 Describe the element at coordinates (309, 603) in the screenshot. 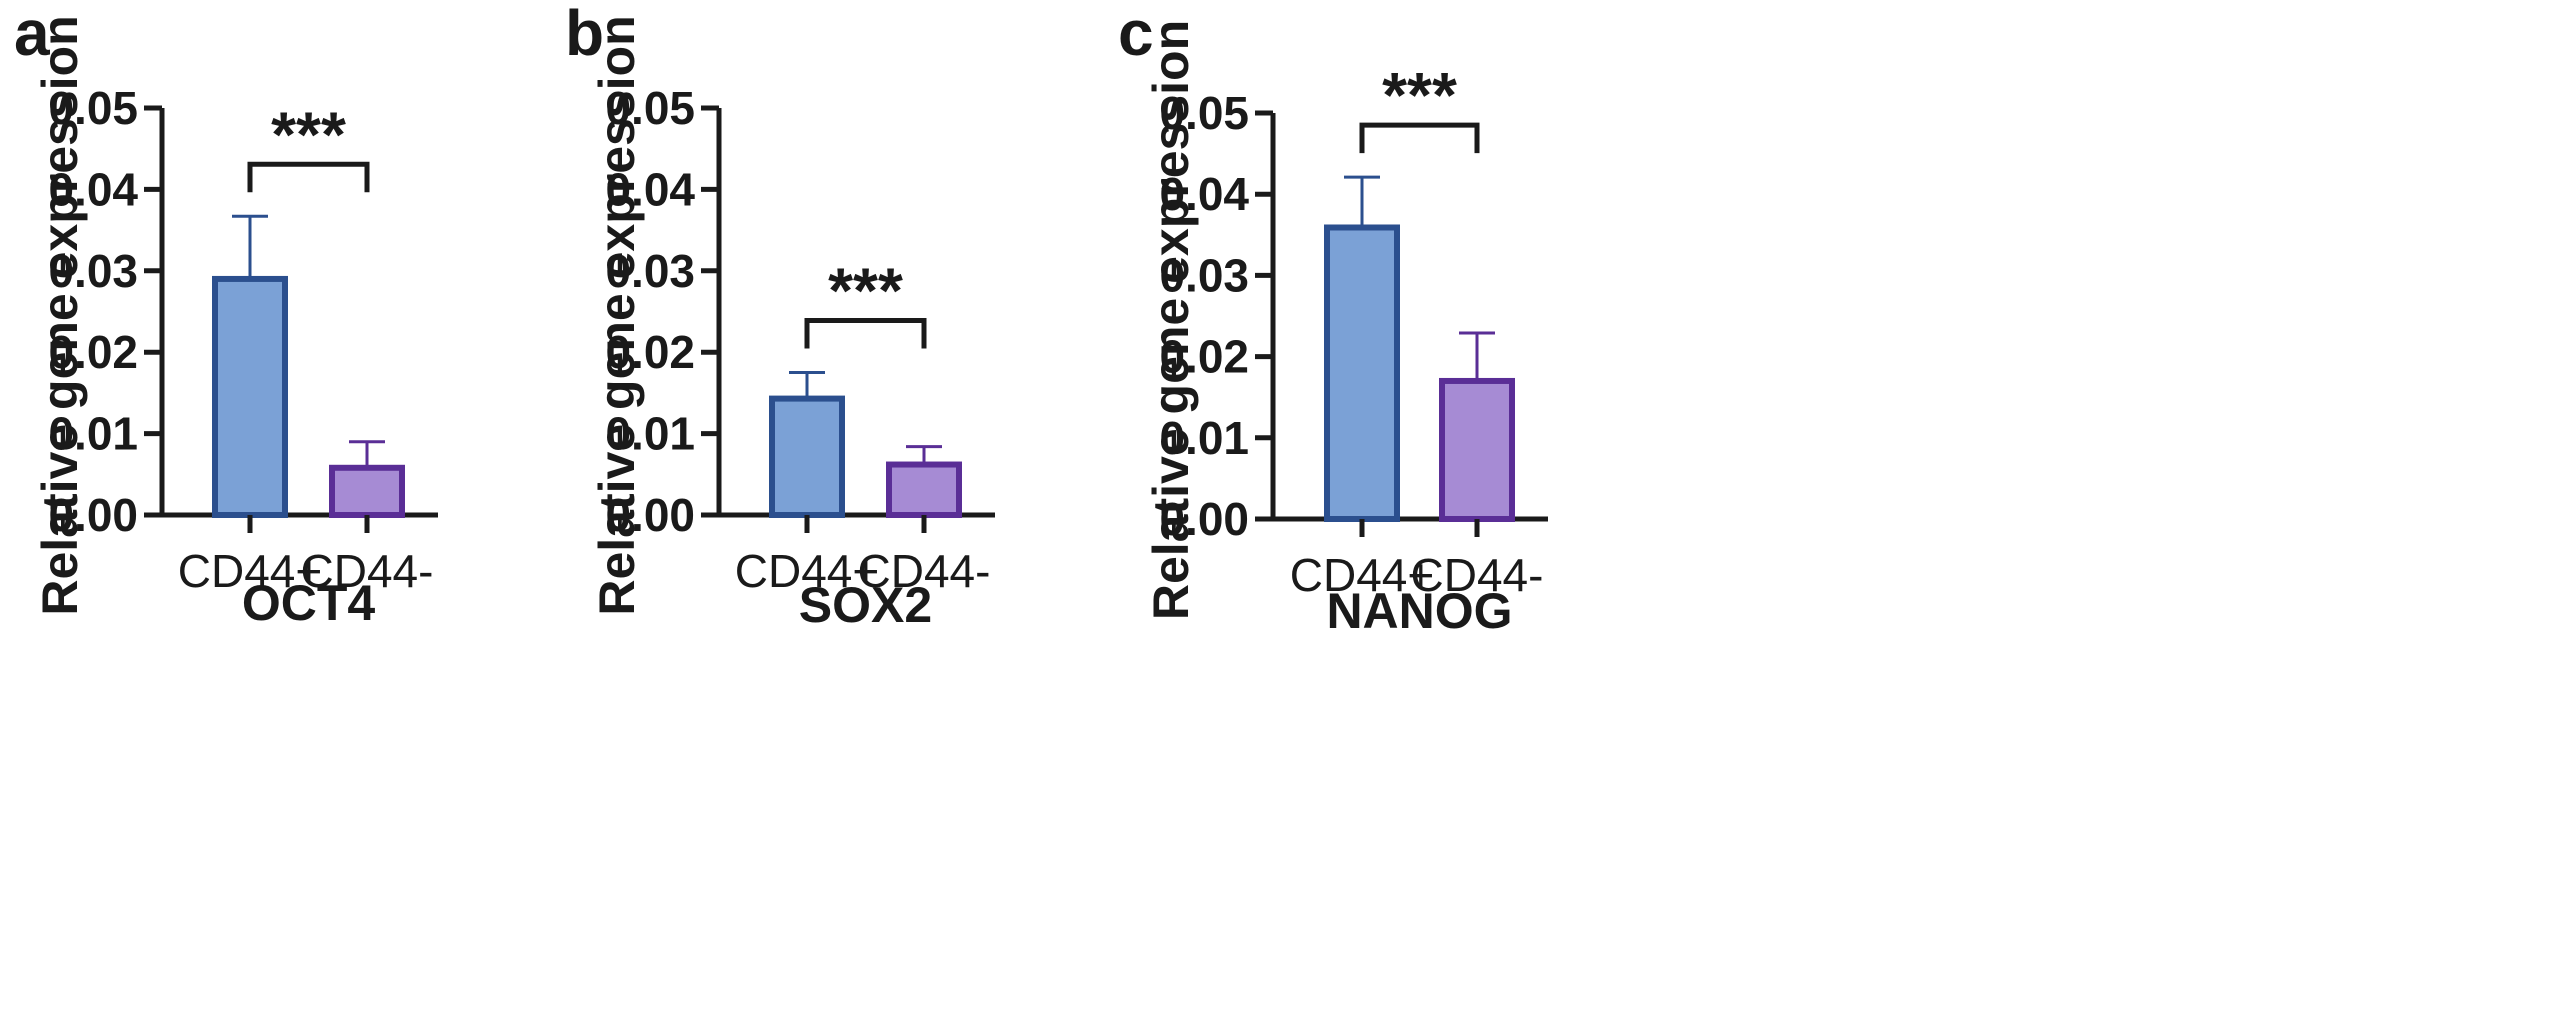

I see `x-axis-title: OCT4` at that location.